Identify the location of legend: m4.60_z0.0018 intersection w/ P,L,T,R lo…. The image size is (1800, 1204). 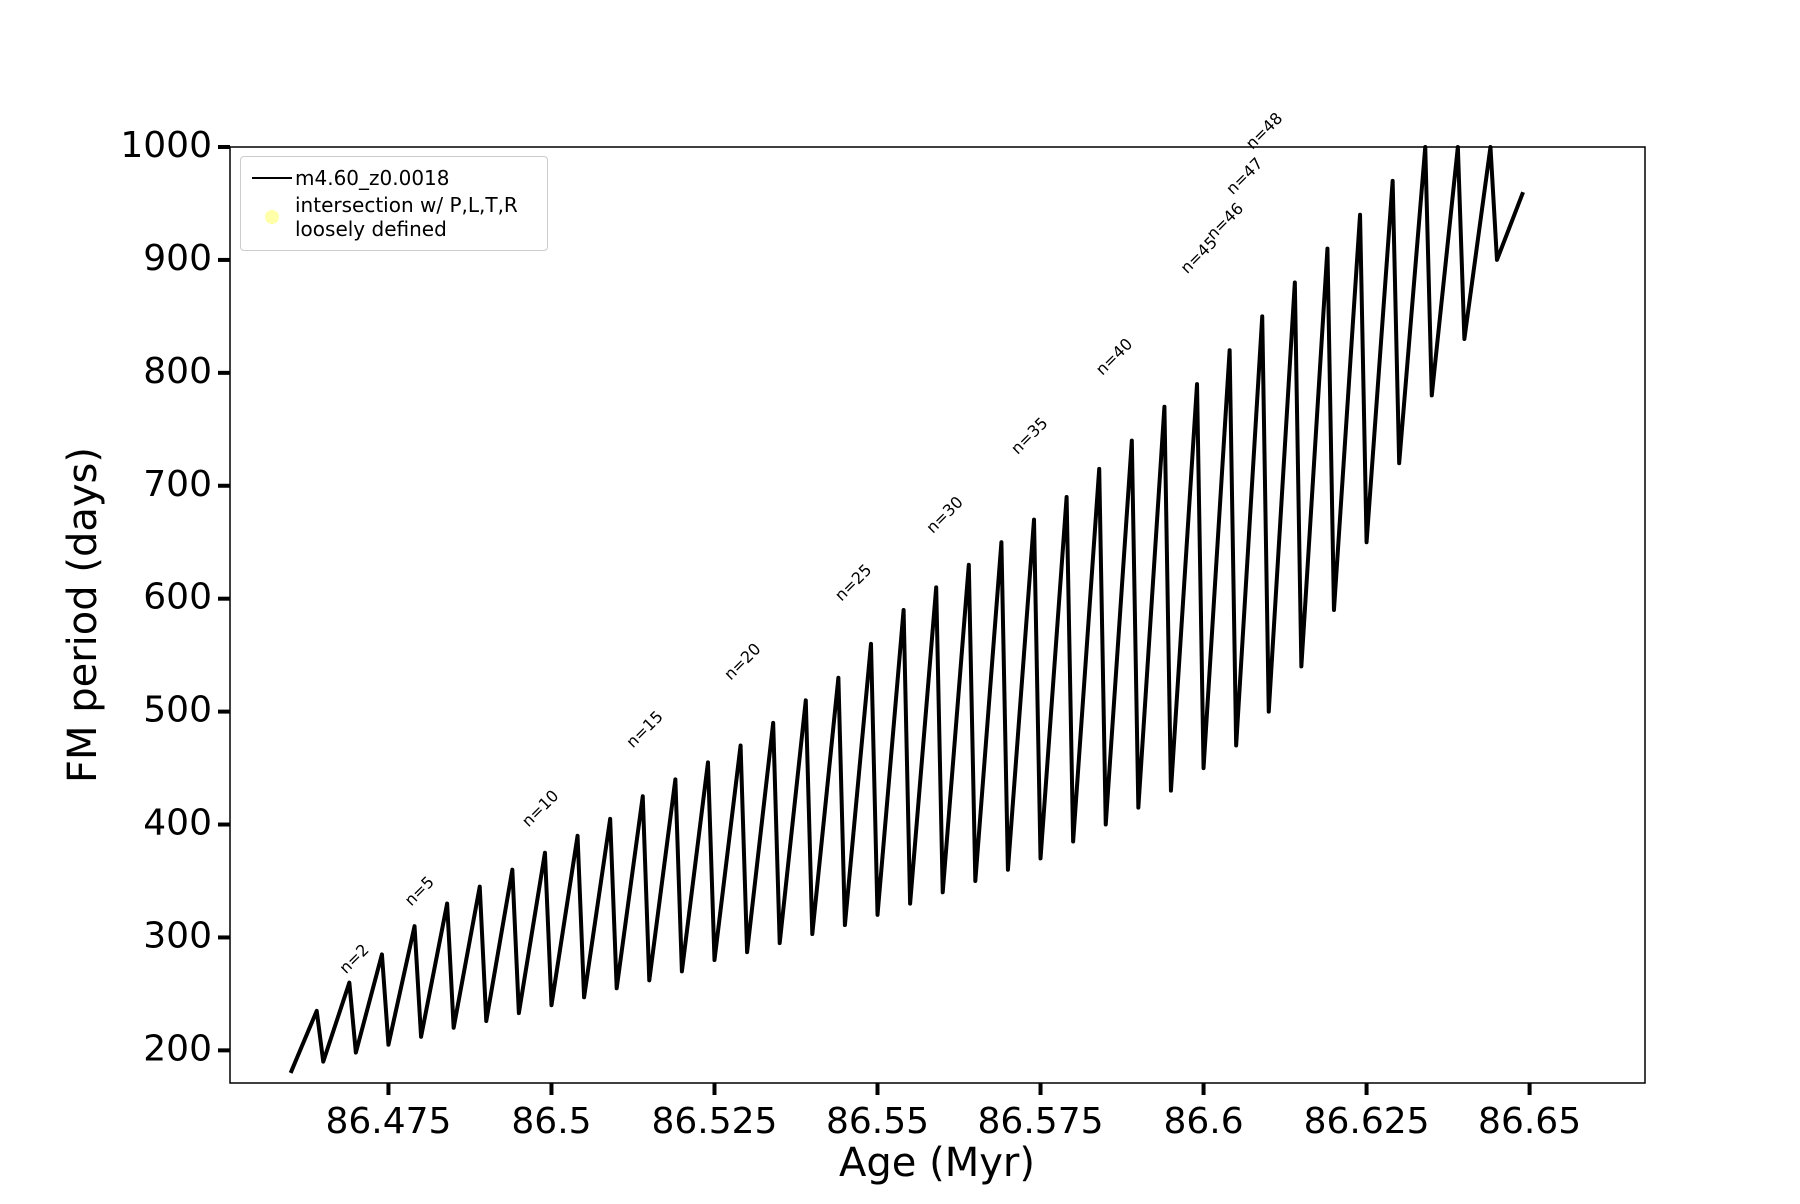
(394, 203).